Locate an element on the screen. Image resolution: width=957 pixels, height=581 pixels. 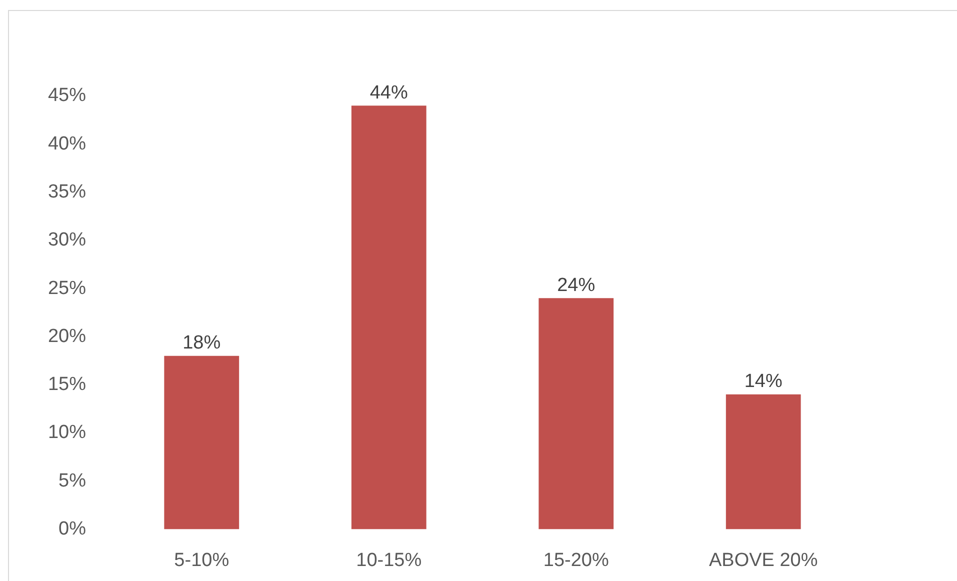
x-tick-label: 15-20% is located at coordinates (576, 560).